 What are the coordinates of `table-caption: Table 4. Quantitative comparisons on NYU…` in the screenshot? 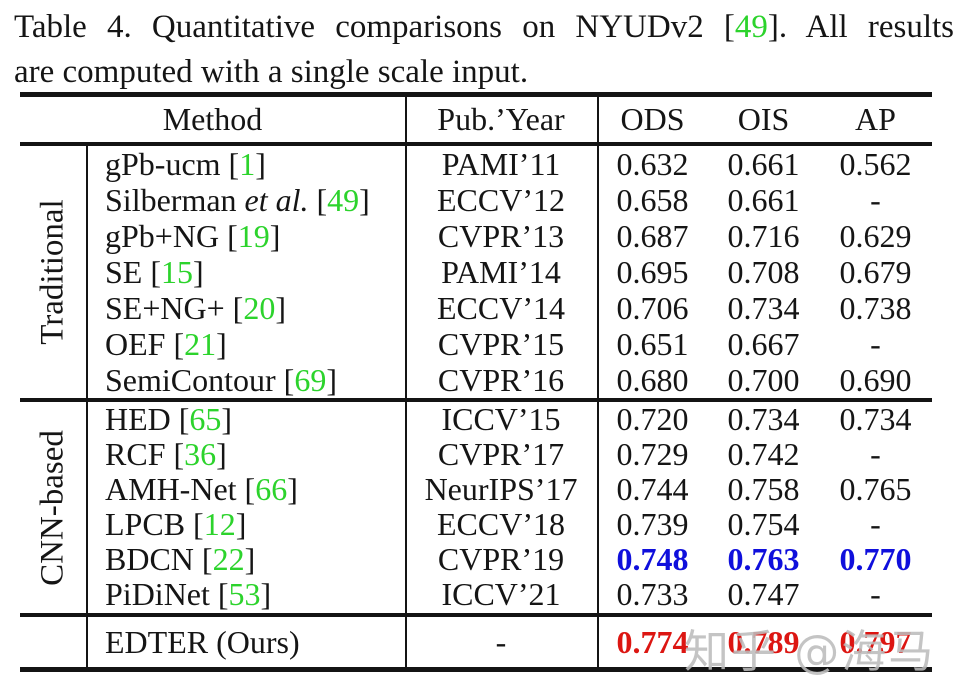 It's located at (484, 50).